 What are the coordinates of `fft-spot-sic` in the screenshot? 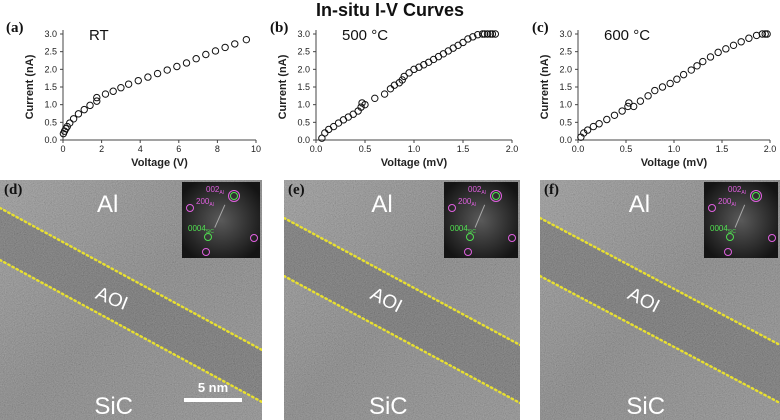 It's located at (208, 237).